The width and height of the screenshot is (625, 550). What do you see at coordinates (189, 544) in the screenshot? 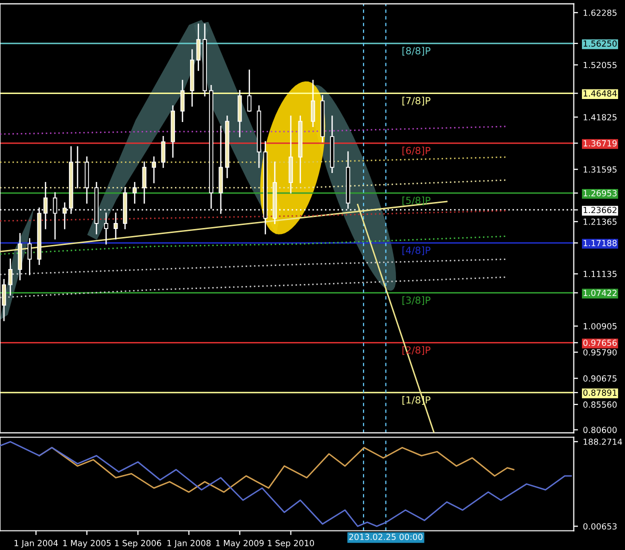
I see `x-tick-label: 1 Jan 2008` at bounding box center [189, 544].